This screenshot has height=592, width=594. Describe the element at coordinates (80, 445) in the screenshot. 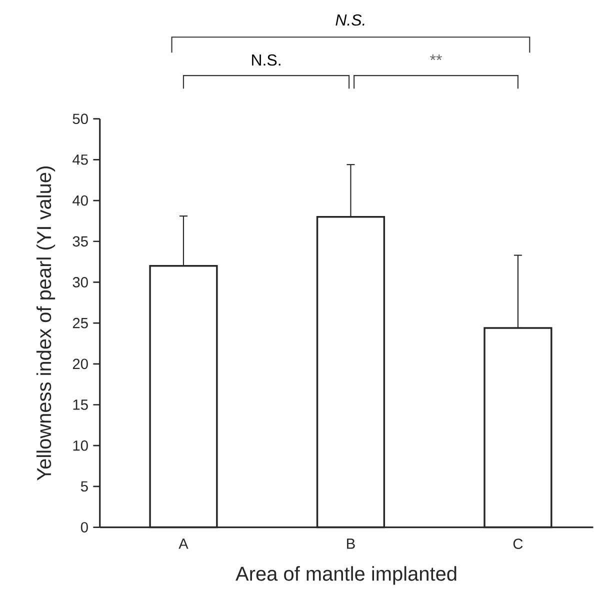

I see `y-tick-label: 10` at that location.